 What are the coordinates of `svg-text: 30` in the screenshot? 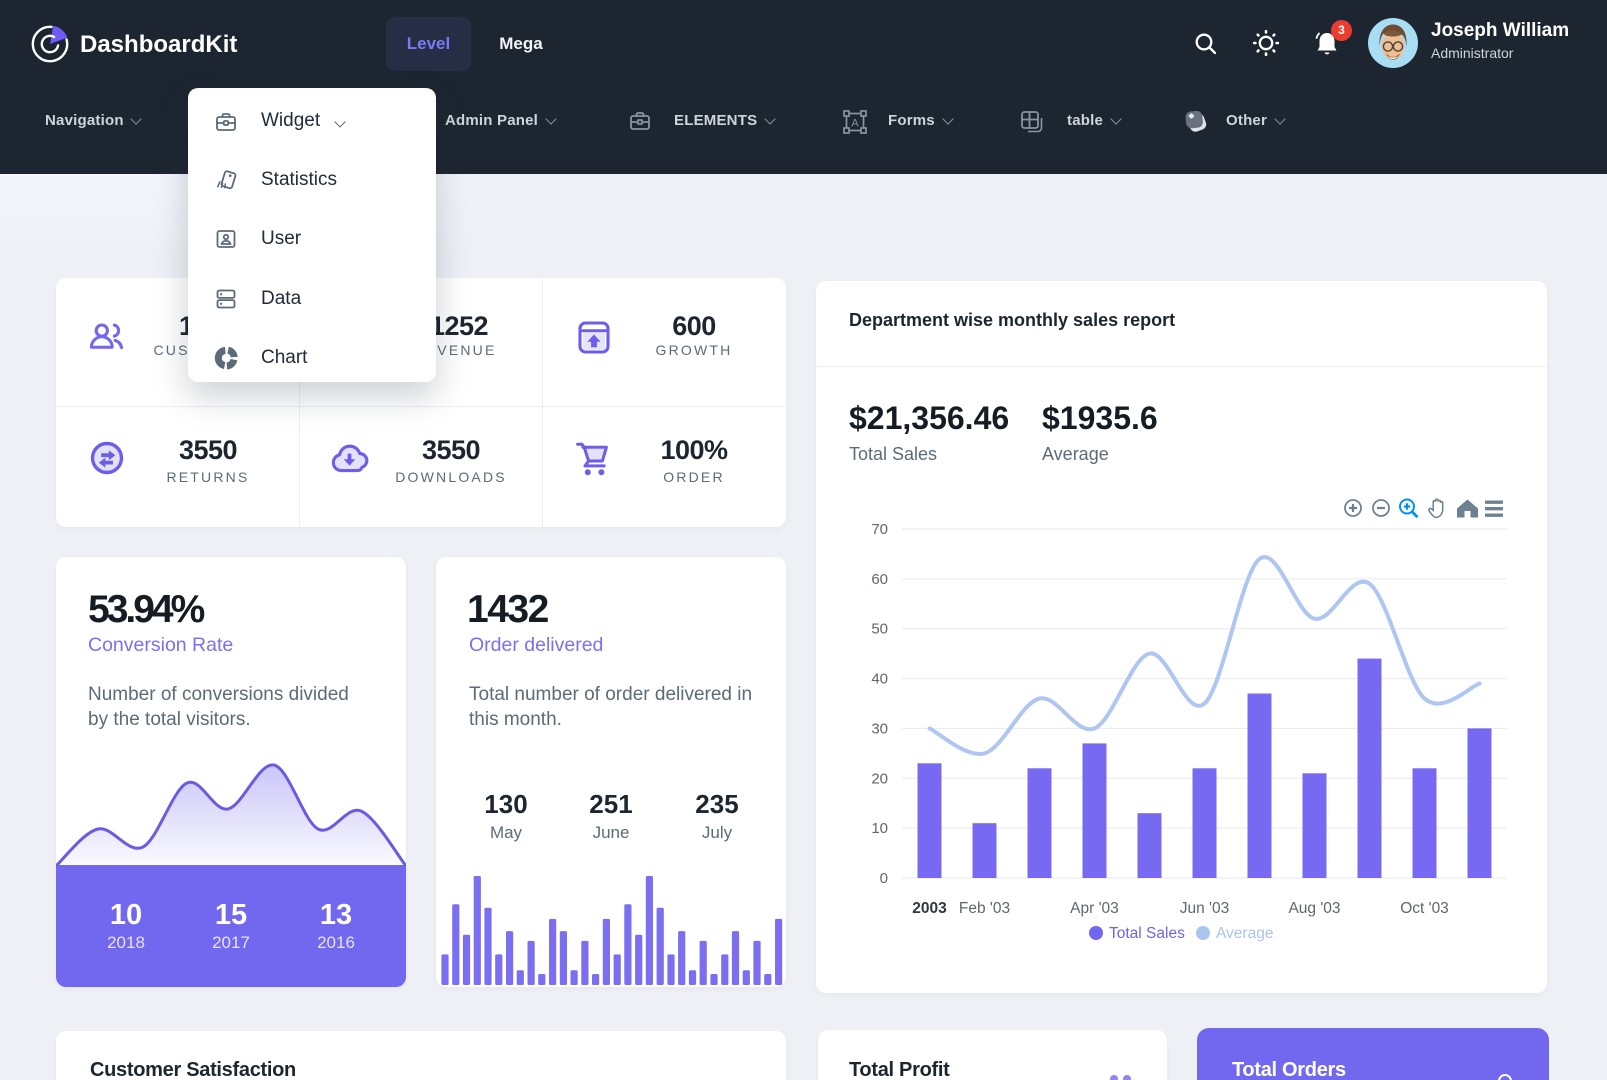 It's located at (879, 728).